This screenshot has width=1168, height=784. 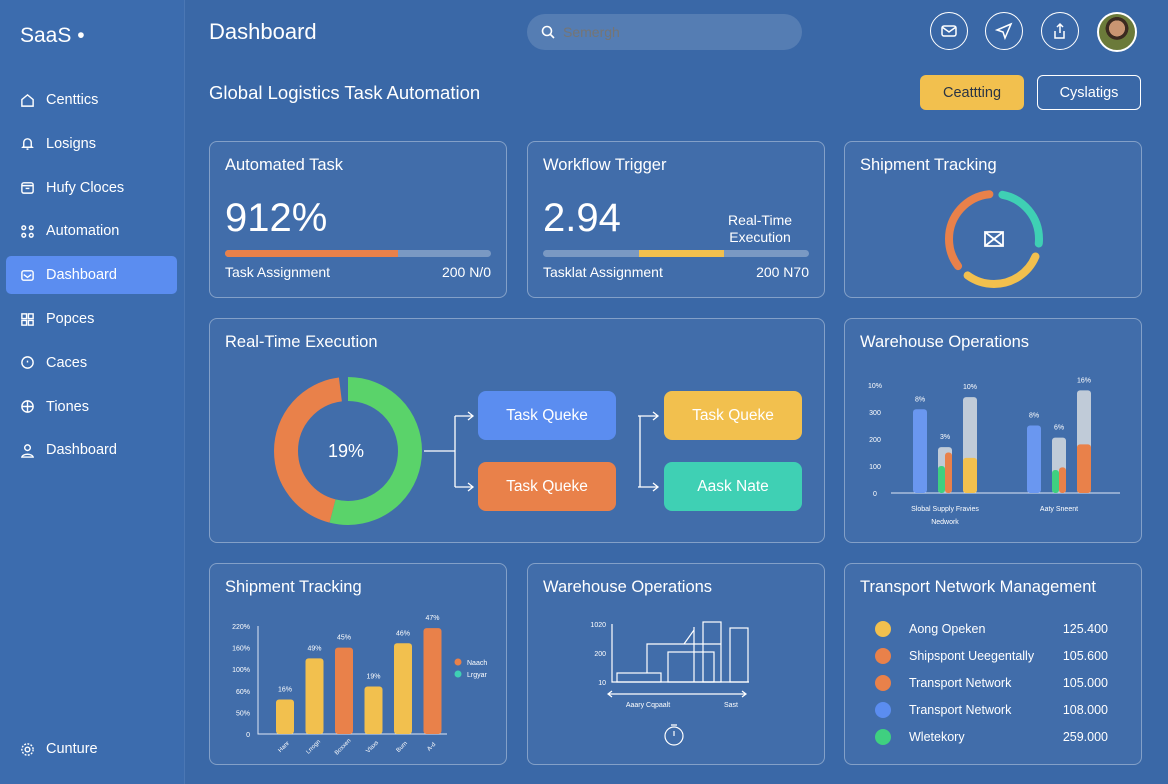 What do you see at coordinates (760, 228) in the screenshot?
I see `side-label: Real-Time Execution` at bounding box center [760, 228].